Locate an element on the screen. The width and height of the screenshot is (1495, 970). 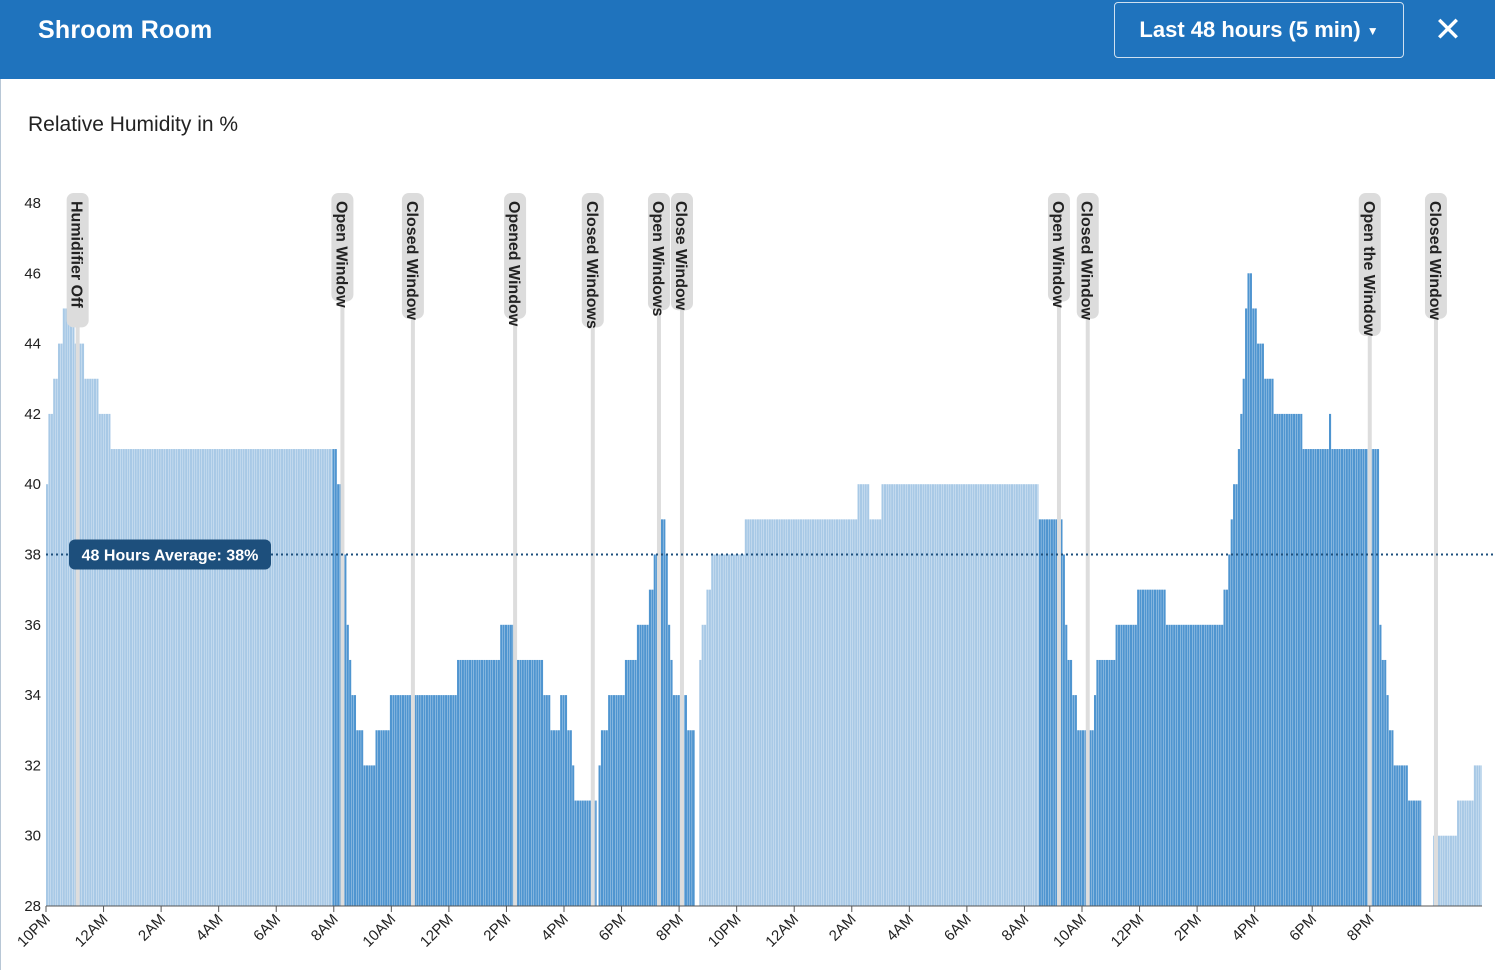
y-tick-label: 42 is located at coordinates (32, 414).